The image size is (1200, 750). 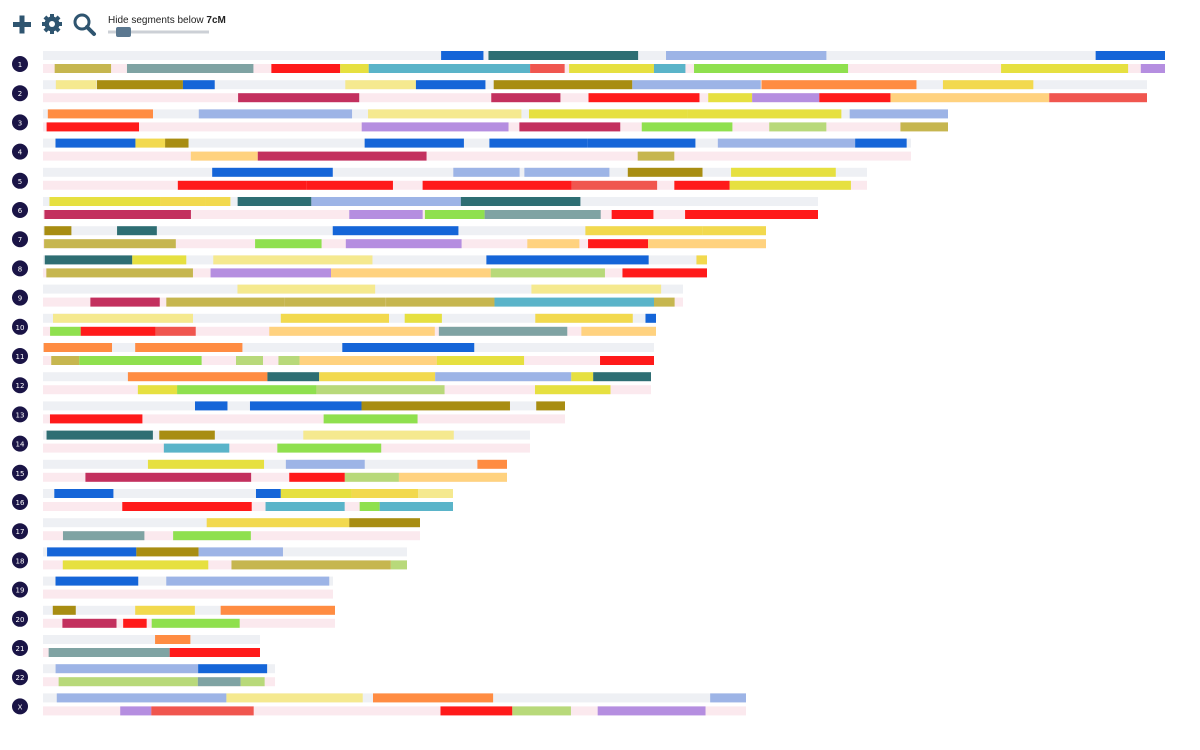 What do you see at coordinates (52, 24) in the screenshot?
I see `settings-button` at bounding box center [52, 24].